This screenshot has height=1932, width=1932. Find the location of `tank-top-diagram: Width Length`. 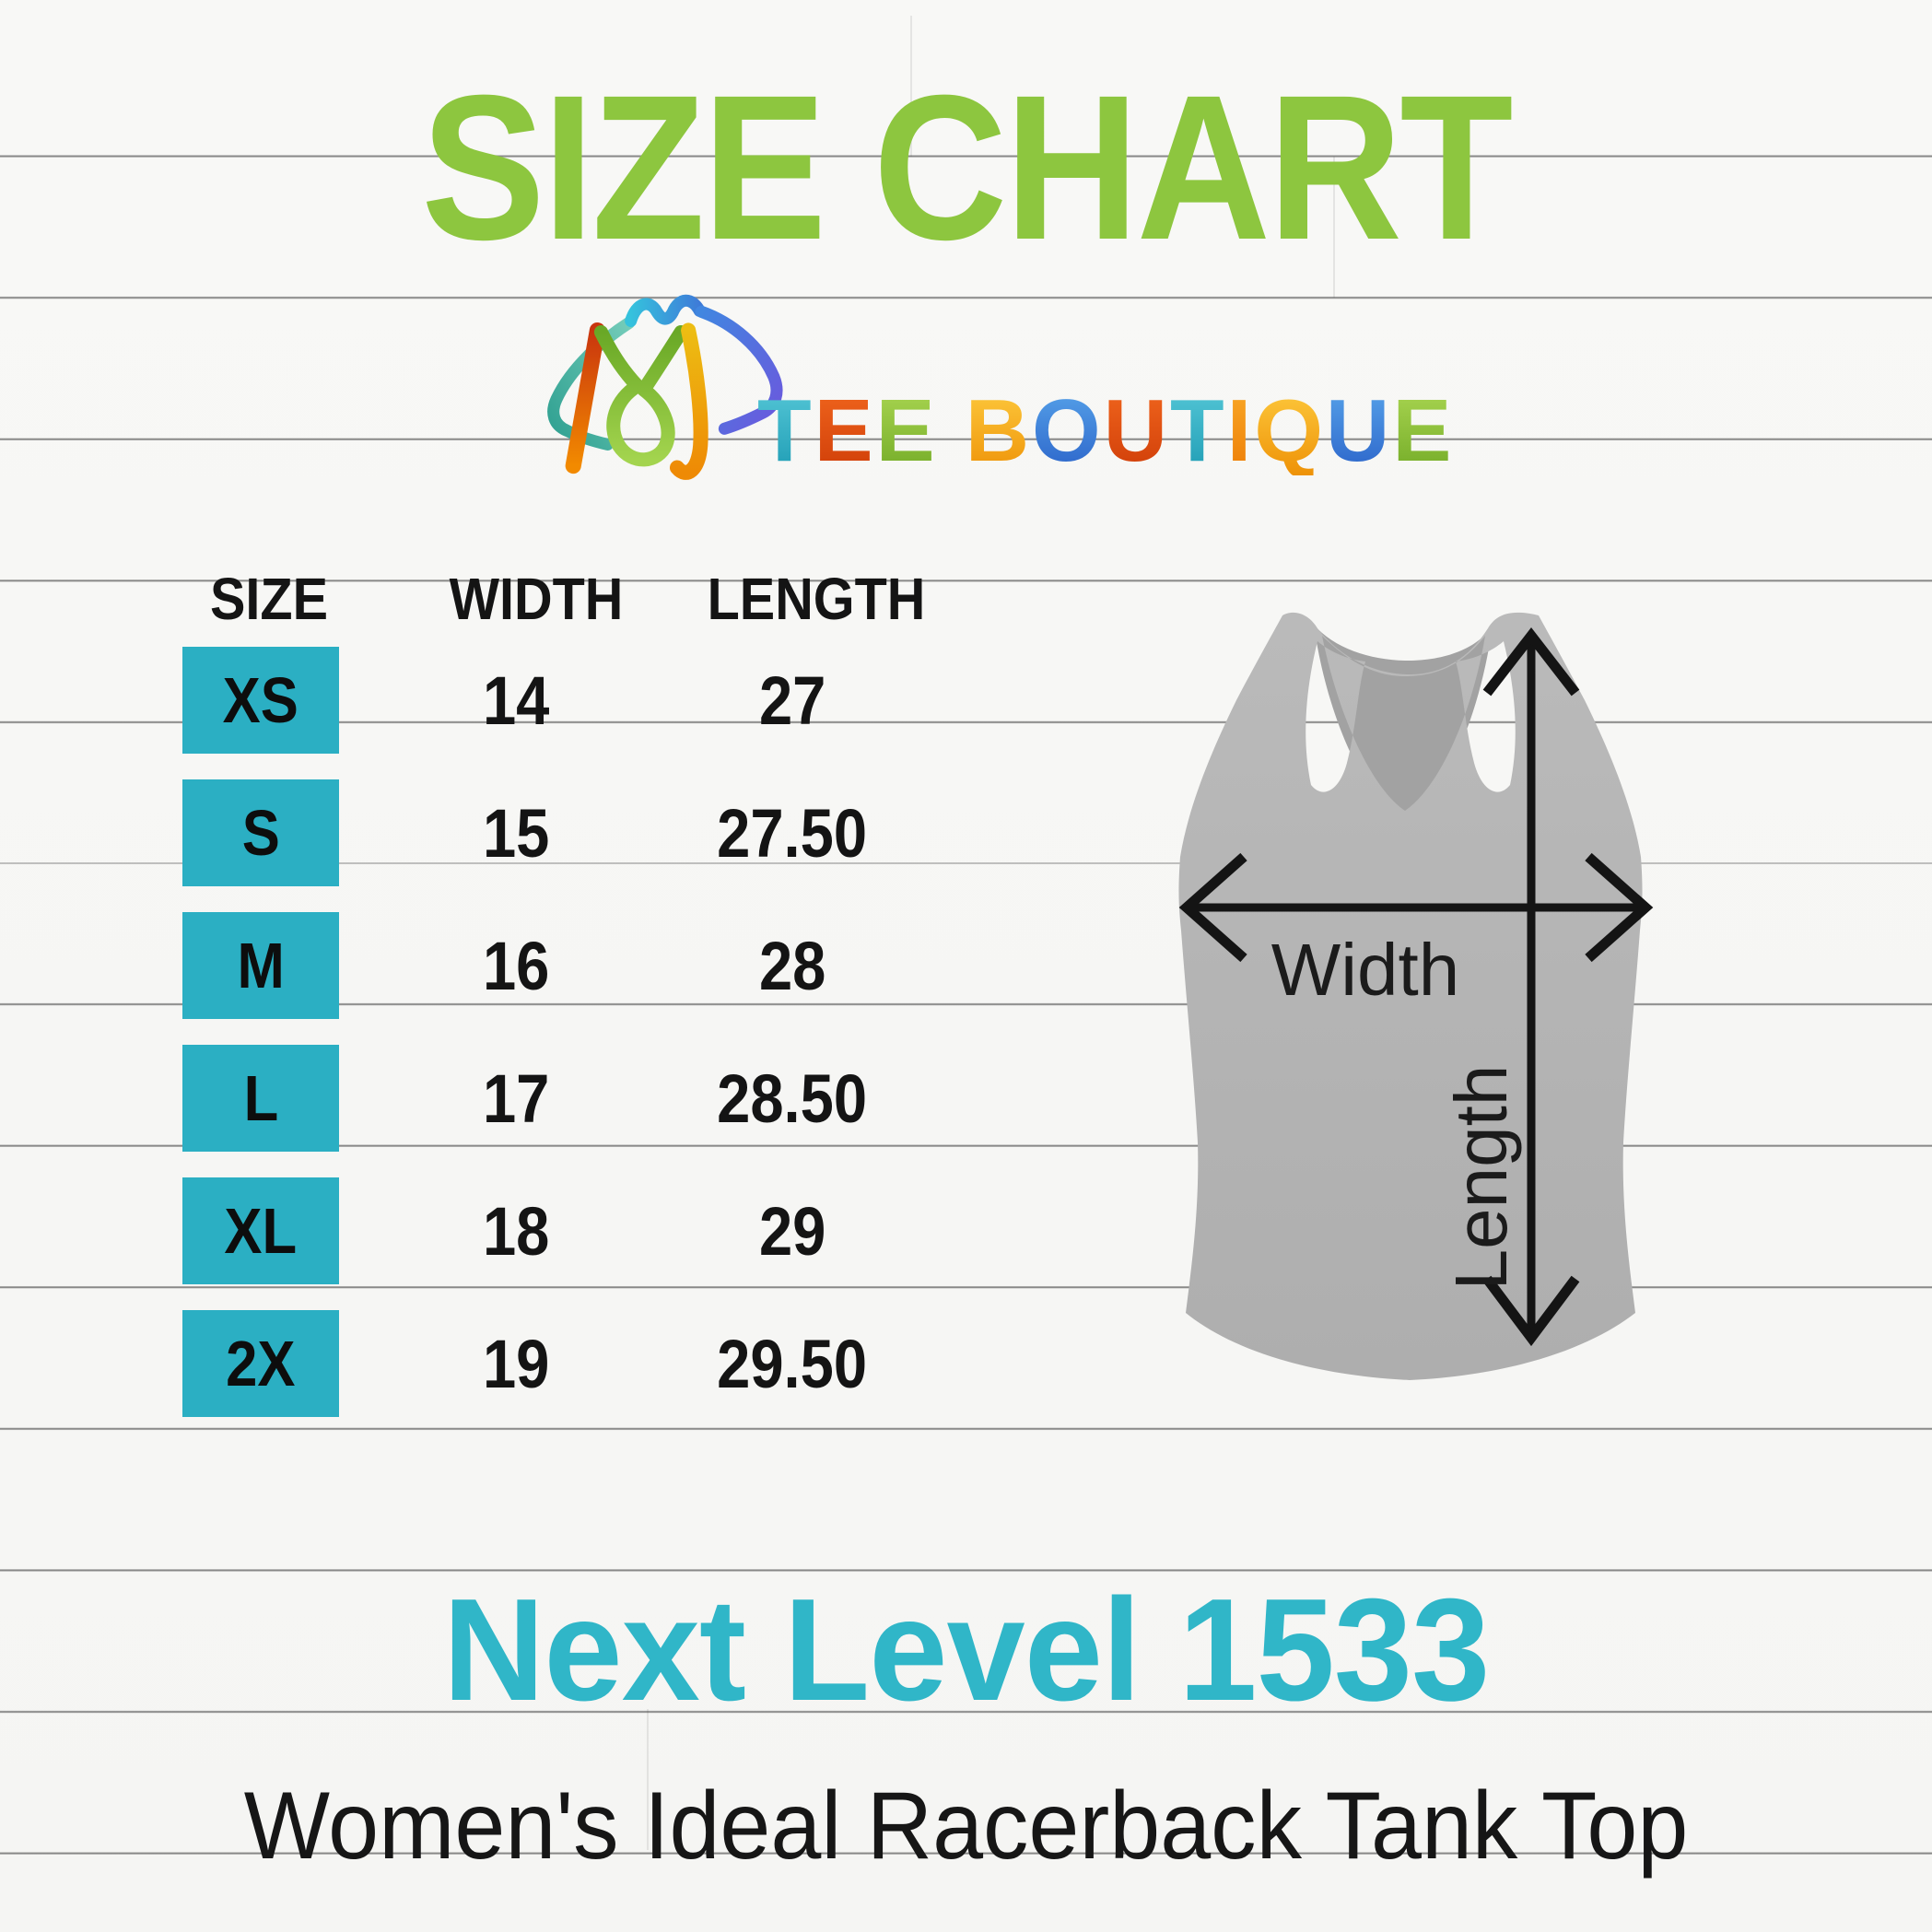

tank-top-diagram: Width Length is located at coordinates (1416, 996).